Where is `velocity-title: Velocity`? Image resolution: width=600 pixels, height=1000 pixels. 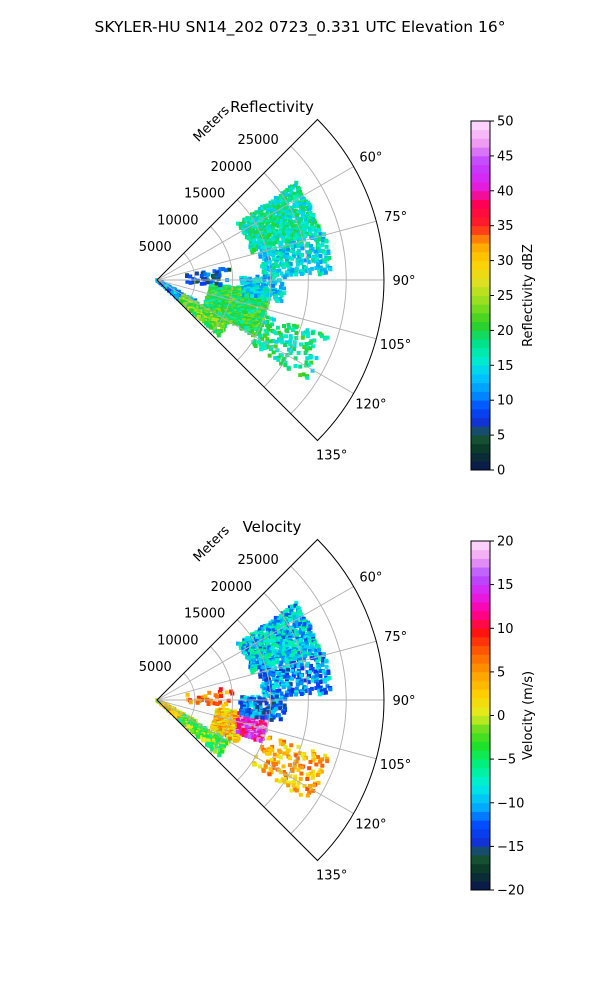
velocity-title: Velocity is located at coordinates (272, 527).